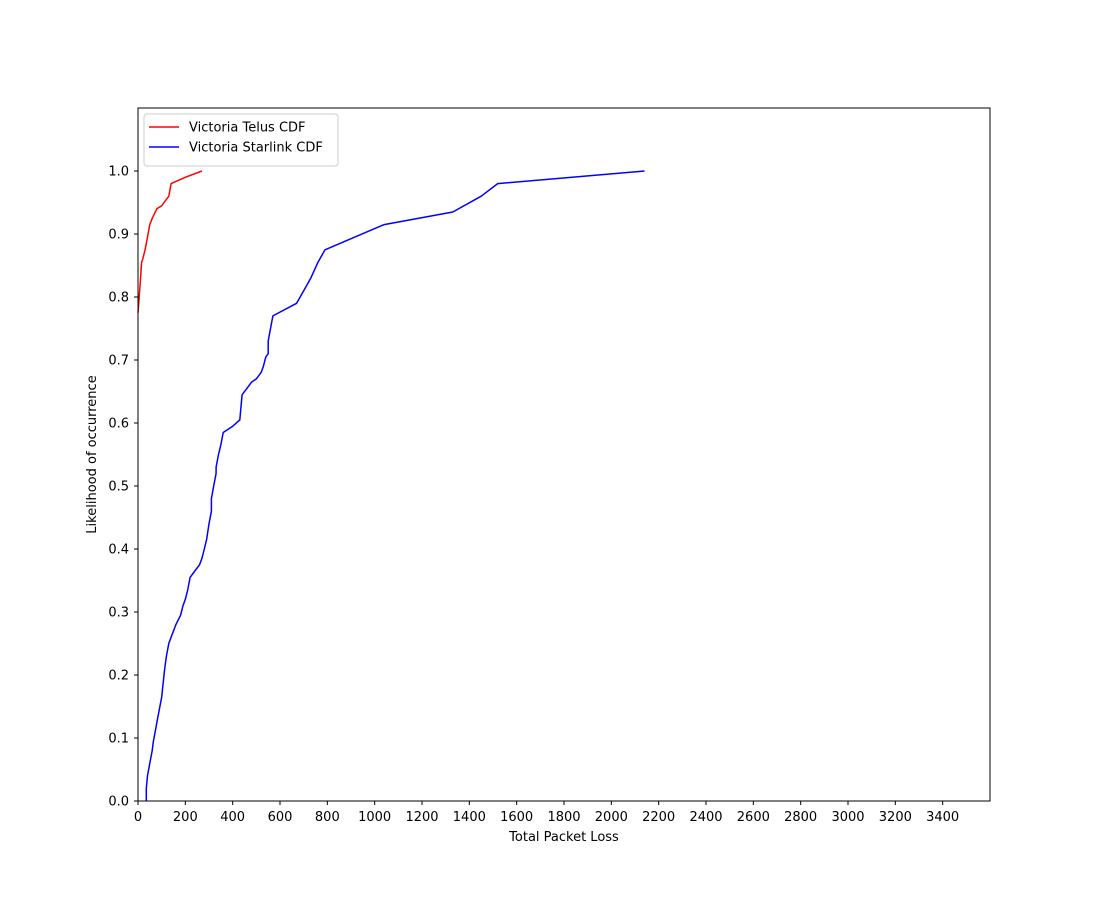 The height and width of the screenshot is (900, 1100). Describe the element at coordinates (118, 550) in the screenshot. I see `y-tick-label: 0.4` at that location.